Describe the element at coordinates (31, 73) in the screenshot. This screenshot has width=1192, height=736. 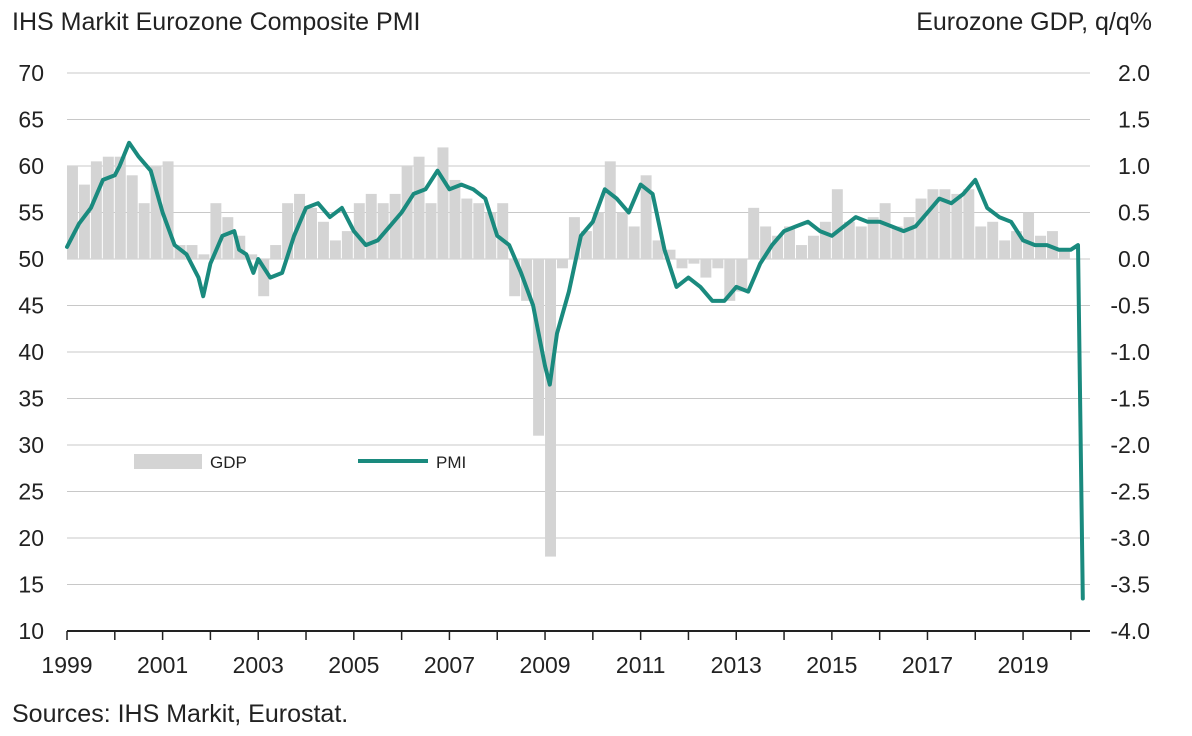
I see `left-tick-label: 70` at that location.